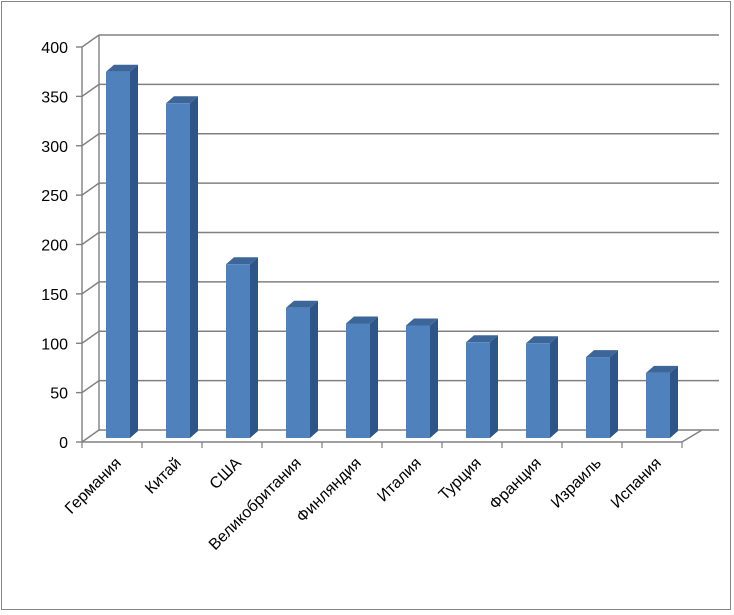 This screenshot has height=615, width=734. What do you see at coordinates (54, 48) in the screenshot?
I see `y-tick-label: 400` at bounding box center [54, 48].